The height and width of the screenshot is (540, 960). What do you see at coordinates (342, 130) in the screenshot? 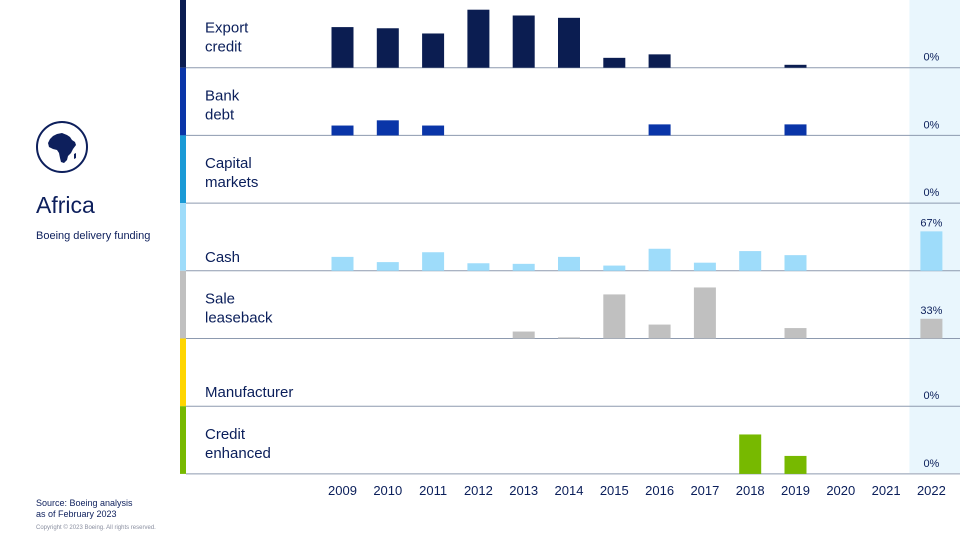
I see `bar-bank-debt-2009` at bounding box center [342, 130].